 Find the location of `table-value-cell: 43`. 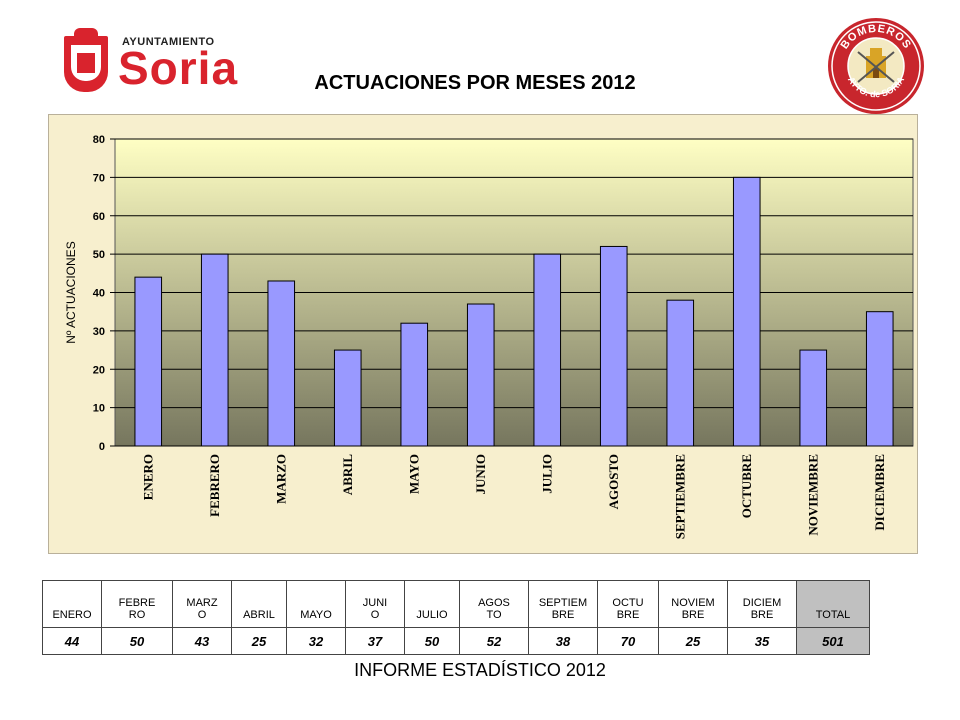

table-value-cell: 43 is located at coordinates (202, 641).